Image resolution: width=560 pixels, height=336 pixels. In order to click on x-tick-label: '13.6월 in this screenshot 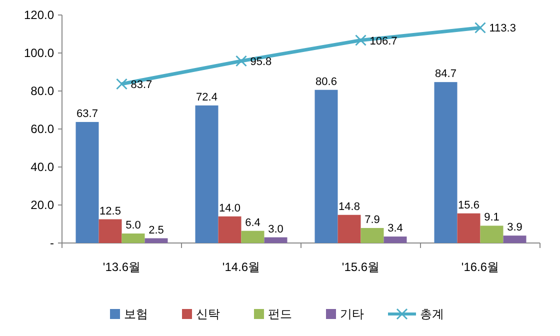, I will do `click(121, 267)`.